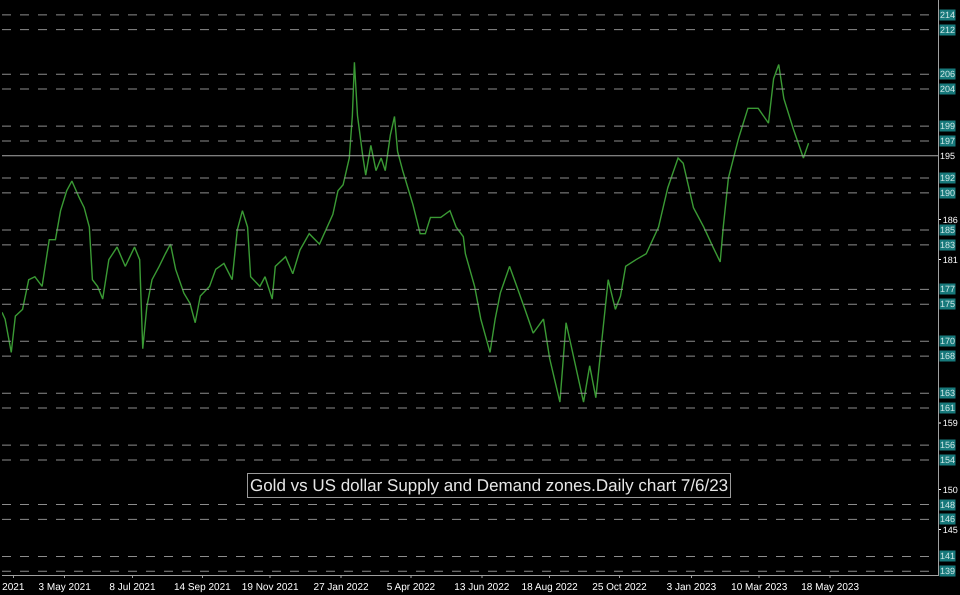 The height and width of the screenshot is (595, 960). Describe the element at coordinates (691, 587) in the screenshot. I see `x-tick-label: 3 Jan 2023` at that location.